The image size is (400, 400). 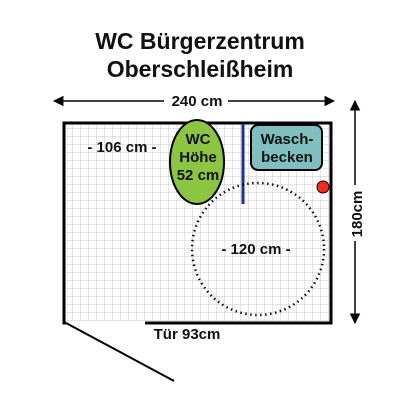 I want to click on width-label: 240 cm, so click(x=197, y=101).